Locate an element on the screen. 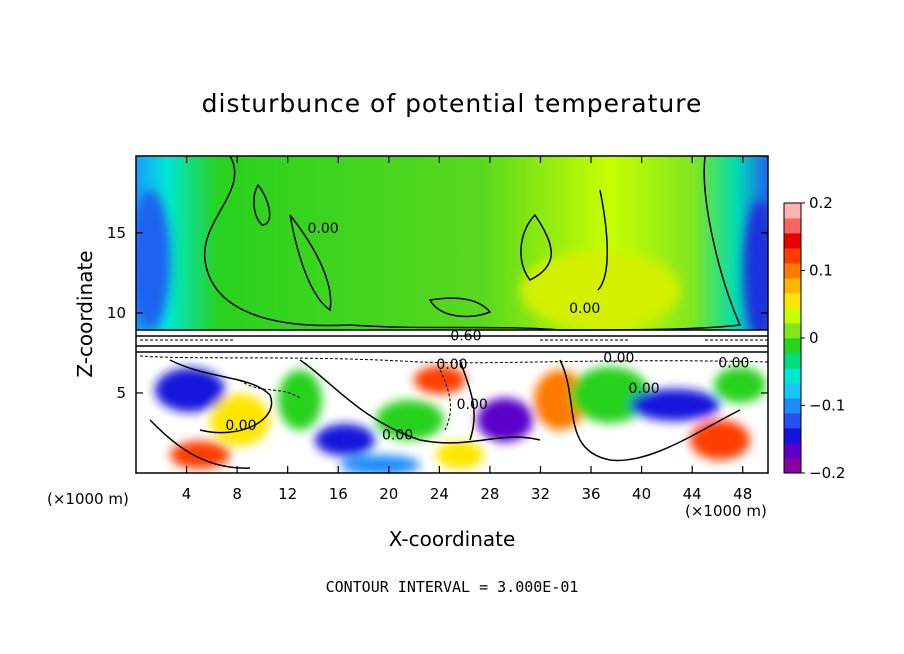  colorbar: 0.2 0.1 0 −0.1 −0.2 is located at coordinates (814, 338).